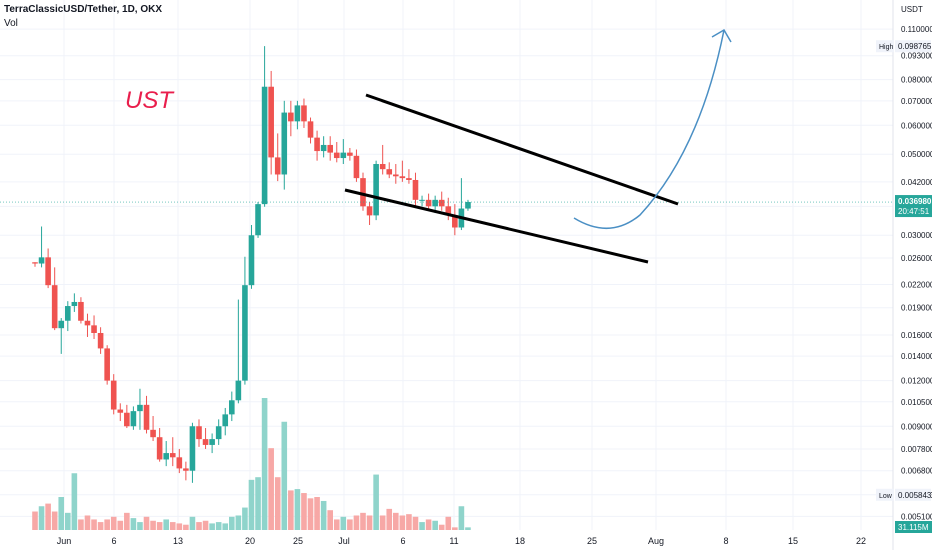  Describe the element at coordinates (150, 100) in the screenshot. I see `ust-annotation: UST` at that location.